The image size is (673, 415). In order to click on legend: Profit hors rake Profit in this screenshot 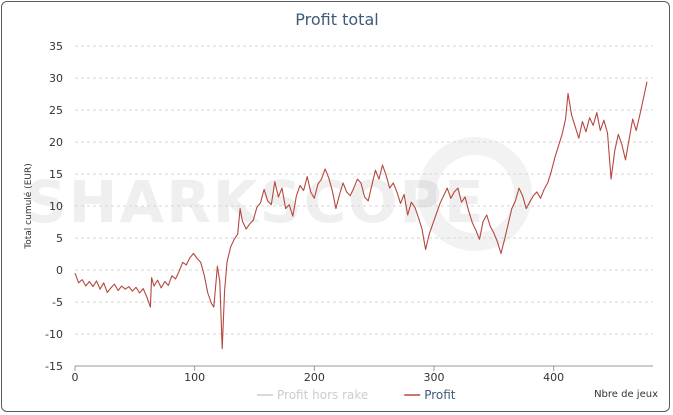, I will do `click(356, 395)`.